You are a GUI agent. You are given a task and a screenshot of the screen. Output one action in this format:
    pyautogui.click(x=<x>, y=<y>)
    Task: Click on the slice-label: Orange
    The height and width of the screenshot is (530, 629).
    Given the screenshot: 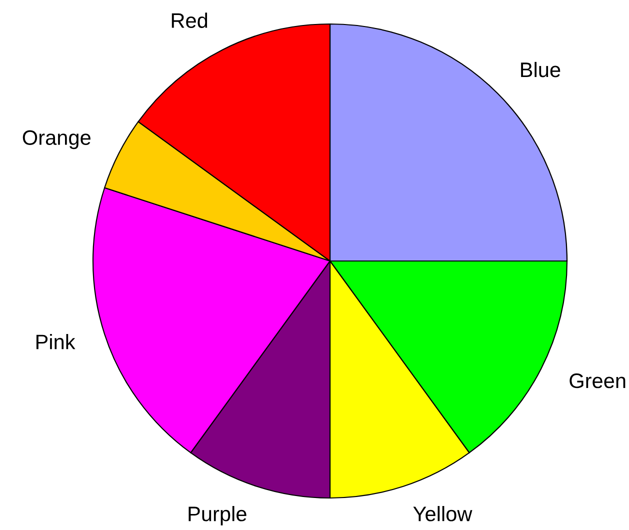 What is the action you would take?
    pyautogui.click(x=56, y=140)
    